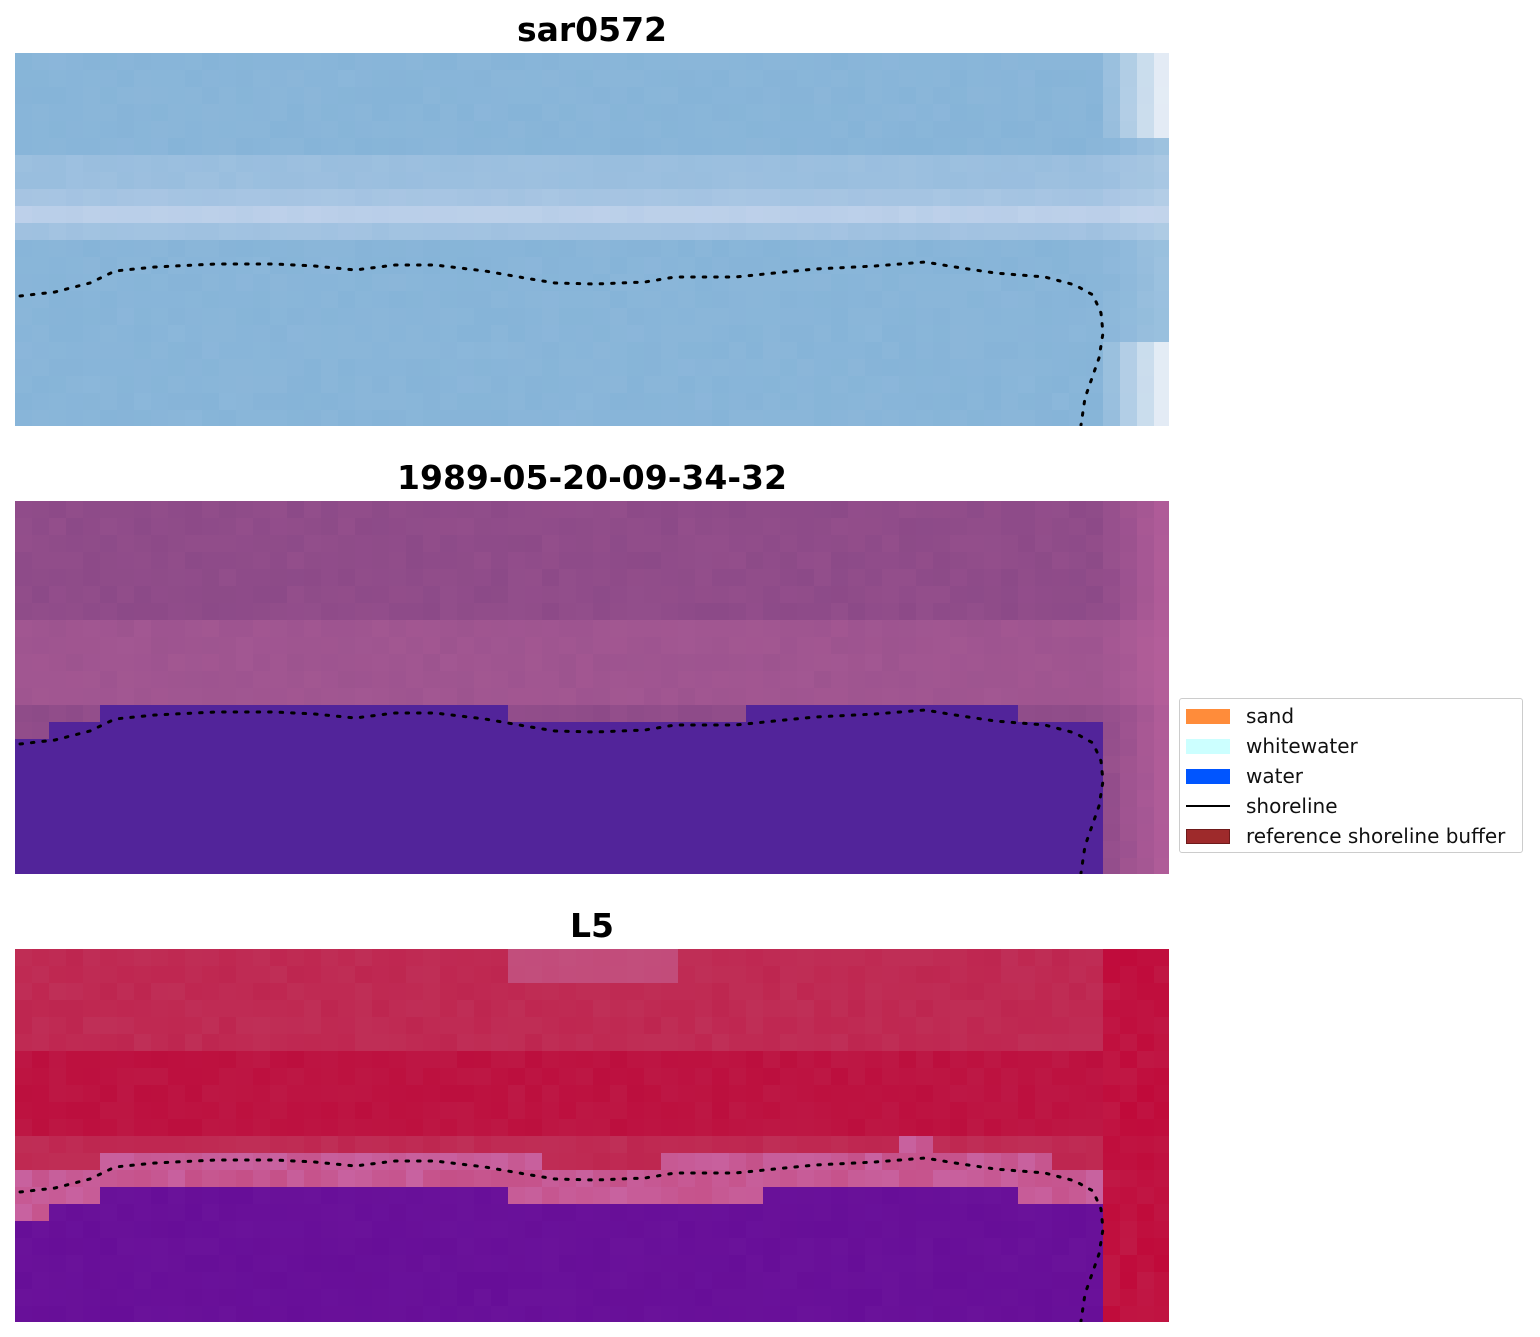 This screenshot has height=1337, width=1540. Describe the element at coordinates (1376, 836) in the screenshot. I see `legend-label-reference-buffer: reference shoreline buffer` at that location.